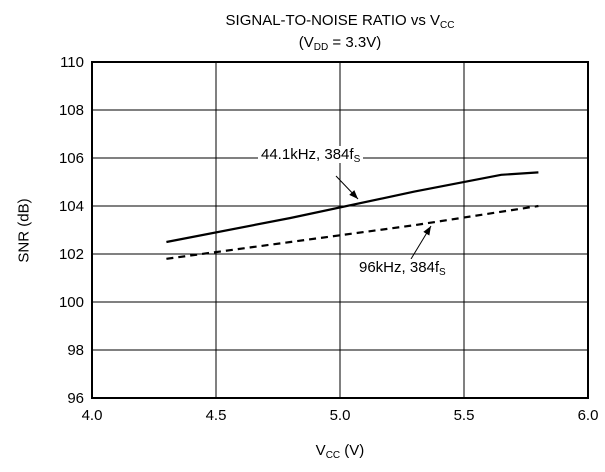 Image resolution: width=605 pixels, height=472 pixels. What do you see at coordinates (71, 254) in the screenshot?
I see `y-tick-label-3: 102` at bounding box center [71, 254].